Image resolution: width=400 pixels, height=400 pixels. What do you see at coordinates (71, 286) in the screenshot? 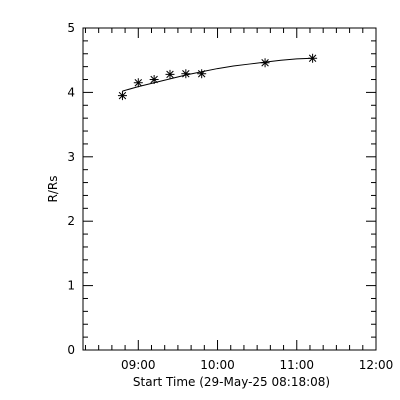
I see `y-tick-label: 1` at bounding box center [71, 286].